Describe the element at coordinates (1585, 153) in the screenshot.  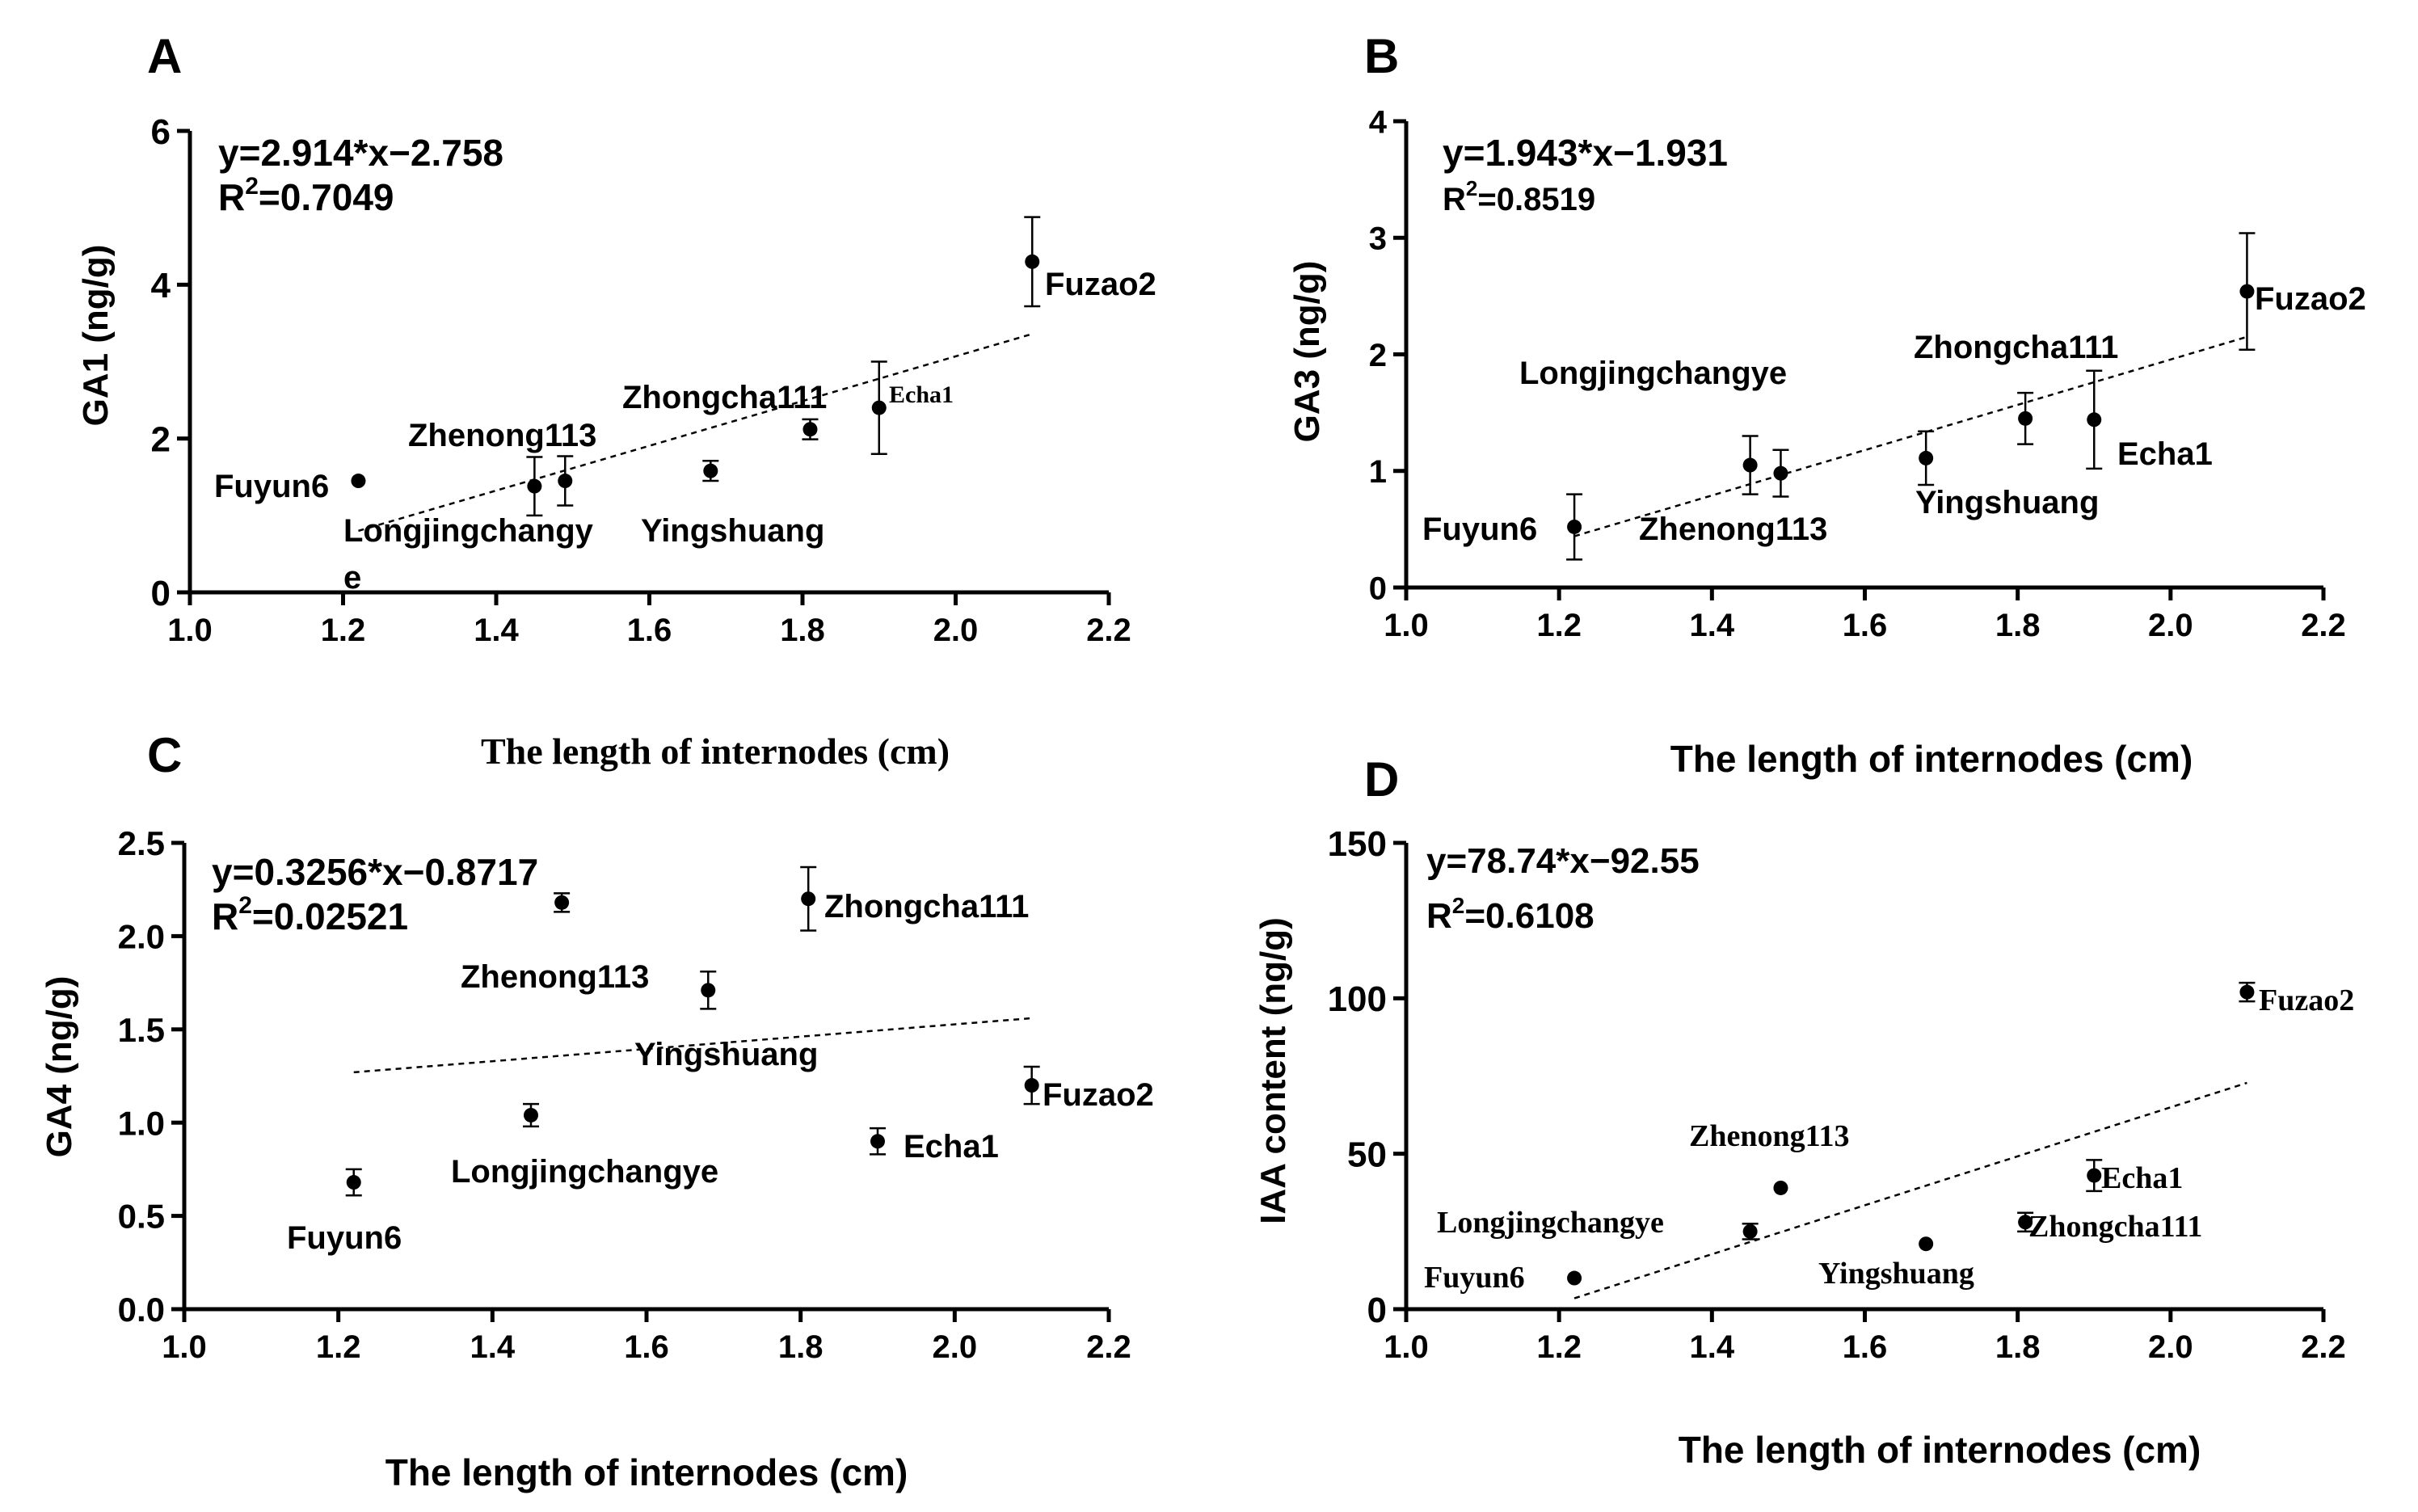
I see `equation: y=1.943*x−1.931` at that location.